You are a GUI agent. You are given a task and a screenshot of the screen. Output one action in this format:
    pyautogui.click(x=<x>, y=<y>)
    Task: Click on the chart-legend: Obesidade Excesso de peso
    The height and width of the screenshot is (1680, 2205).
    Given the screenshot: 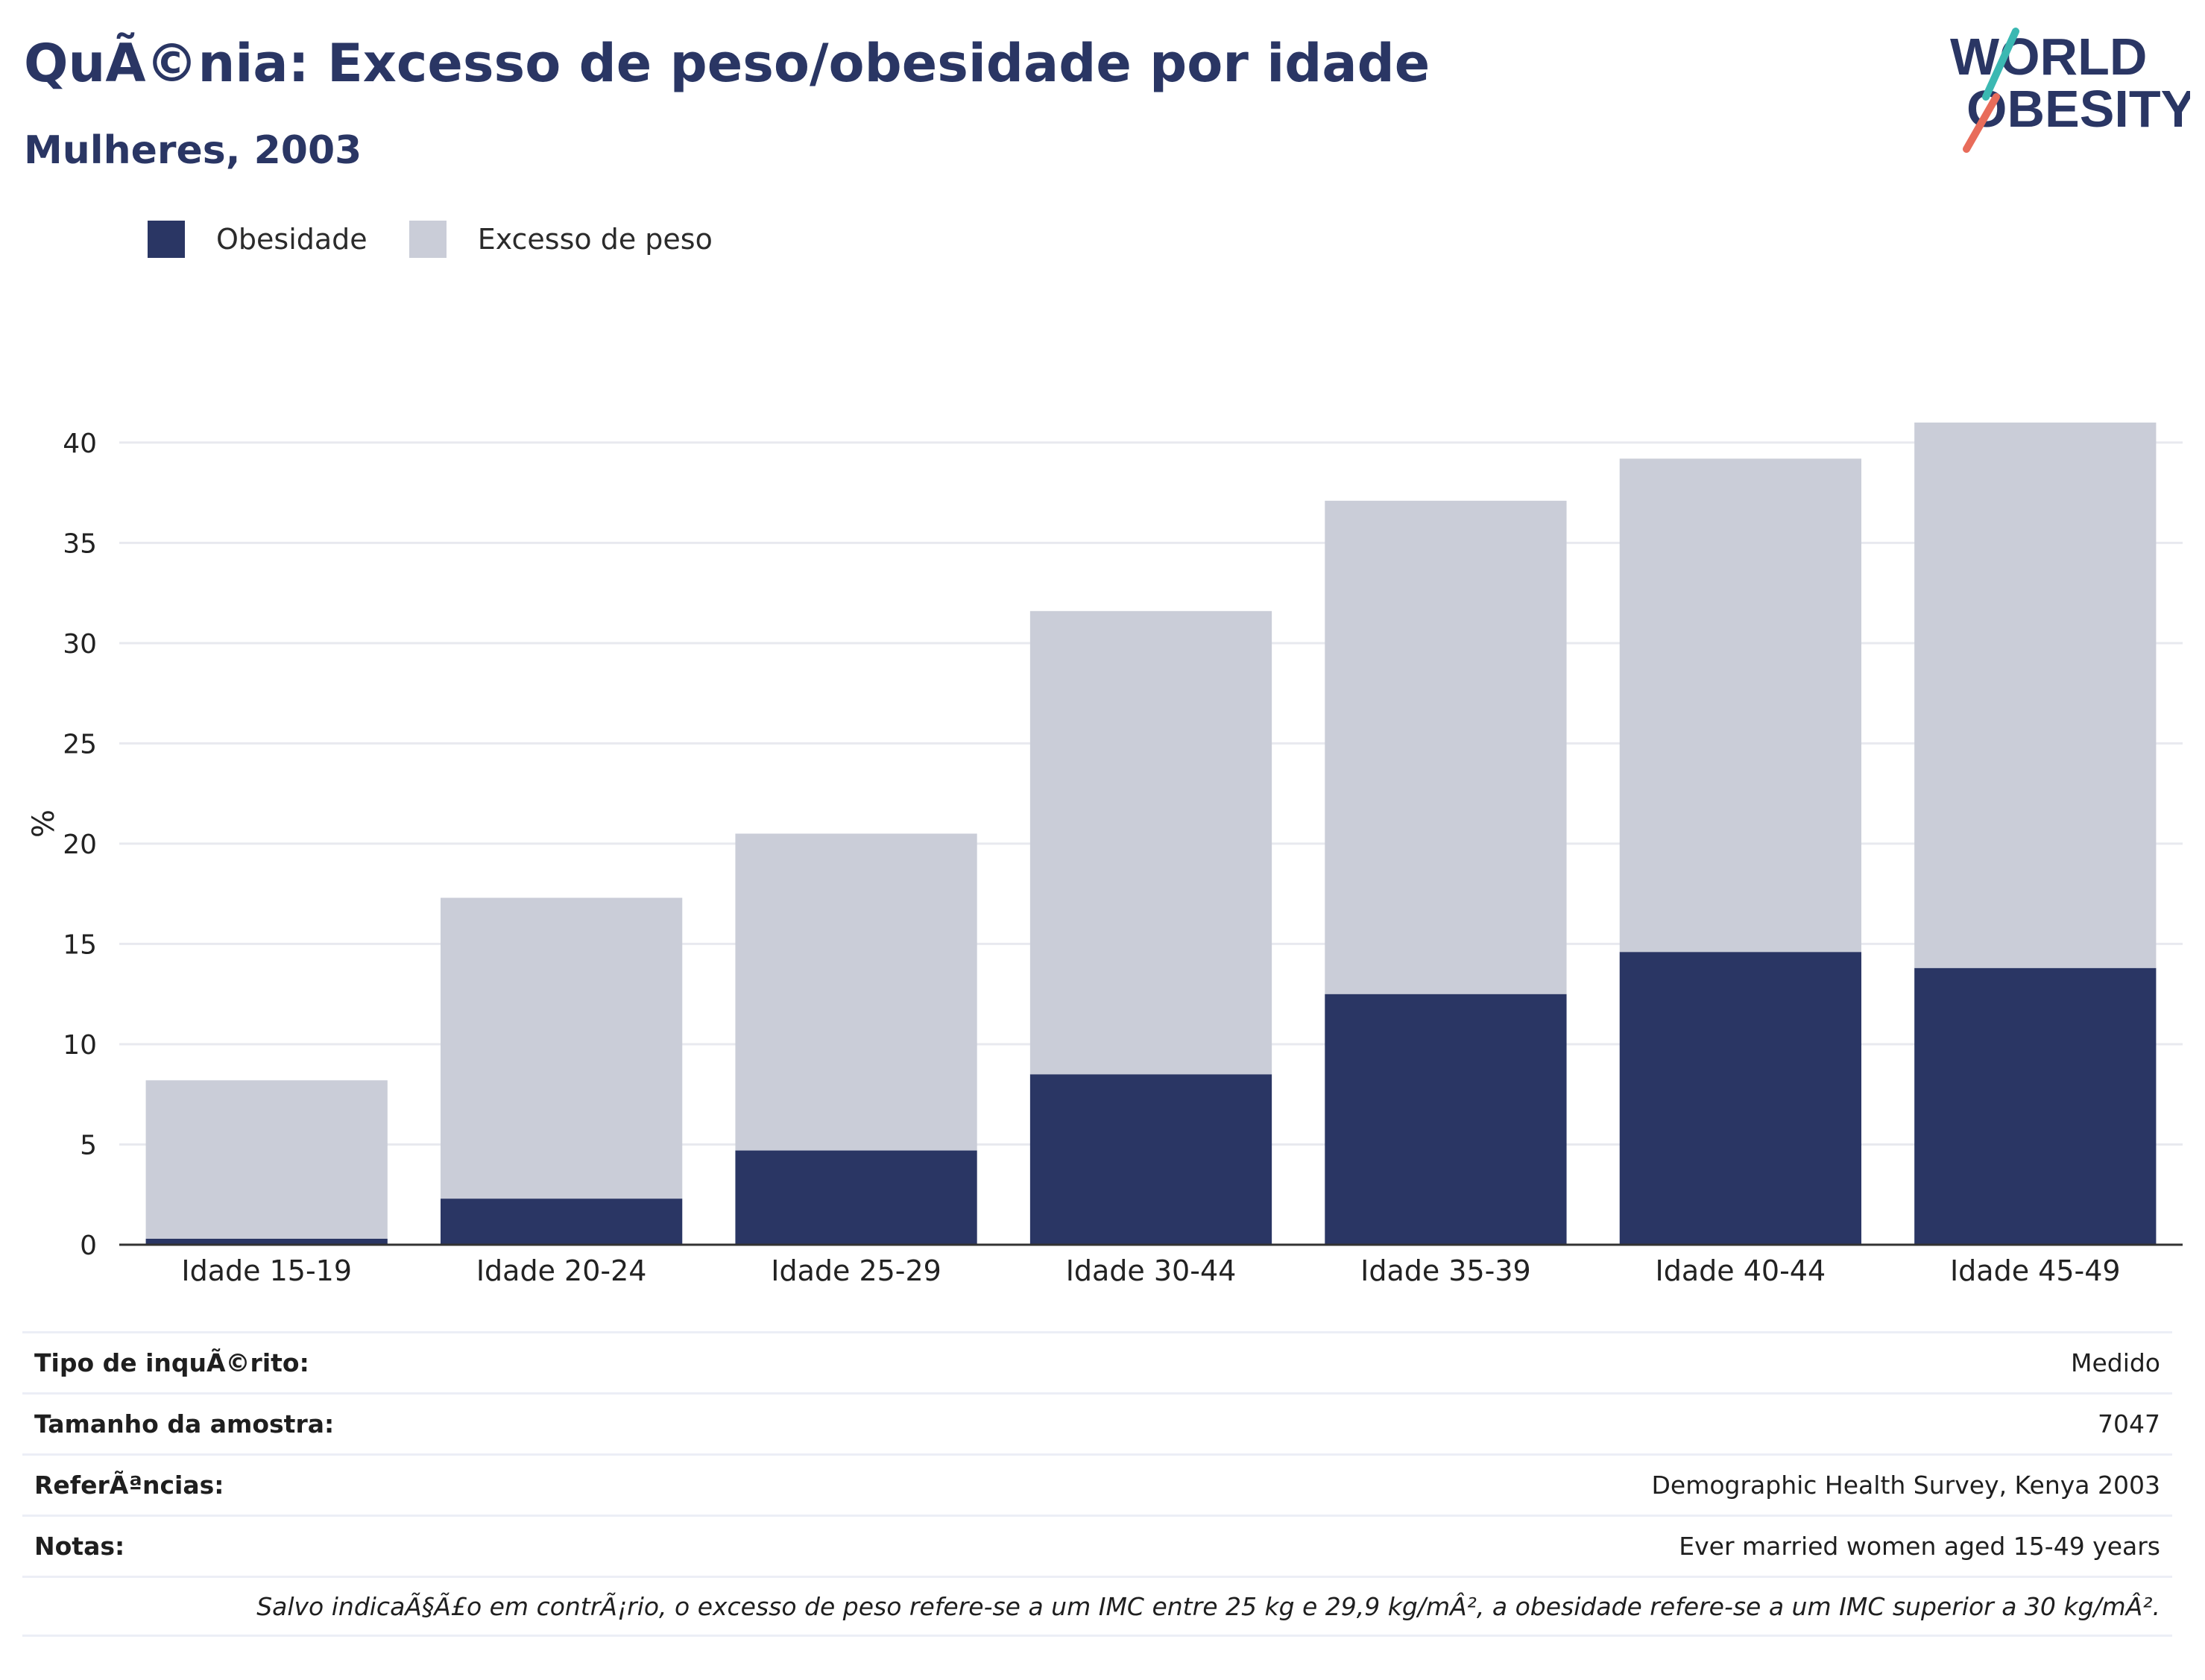 What is the action you would take?
    pyautogui.click(x=451, y=239)
    